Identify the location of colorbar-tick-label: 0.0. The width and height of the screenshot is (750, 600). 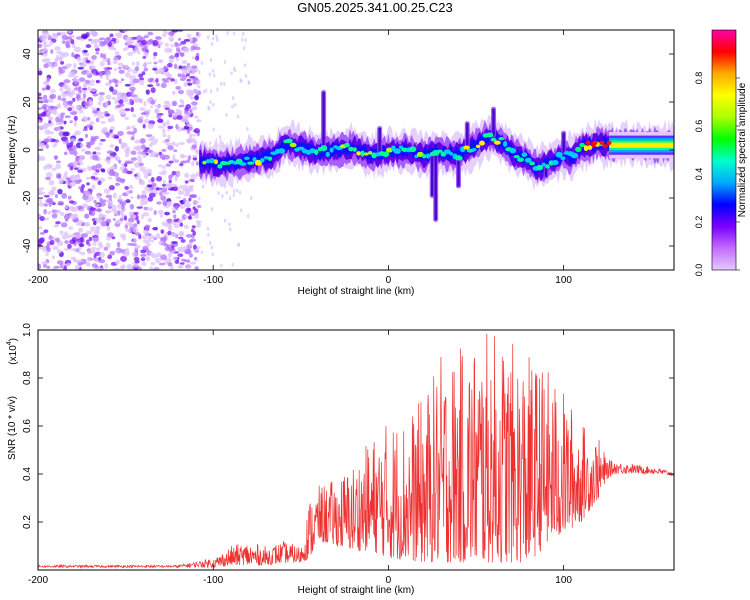
(699, 270).